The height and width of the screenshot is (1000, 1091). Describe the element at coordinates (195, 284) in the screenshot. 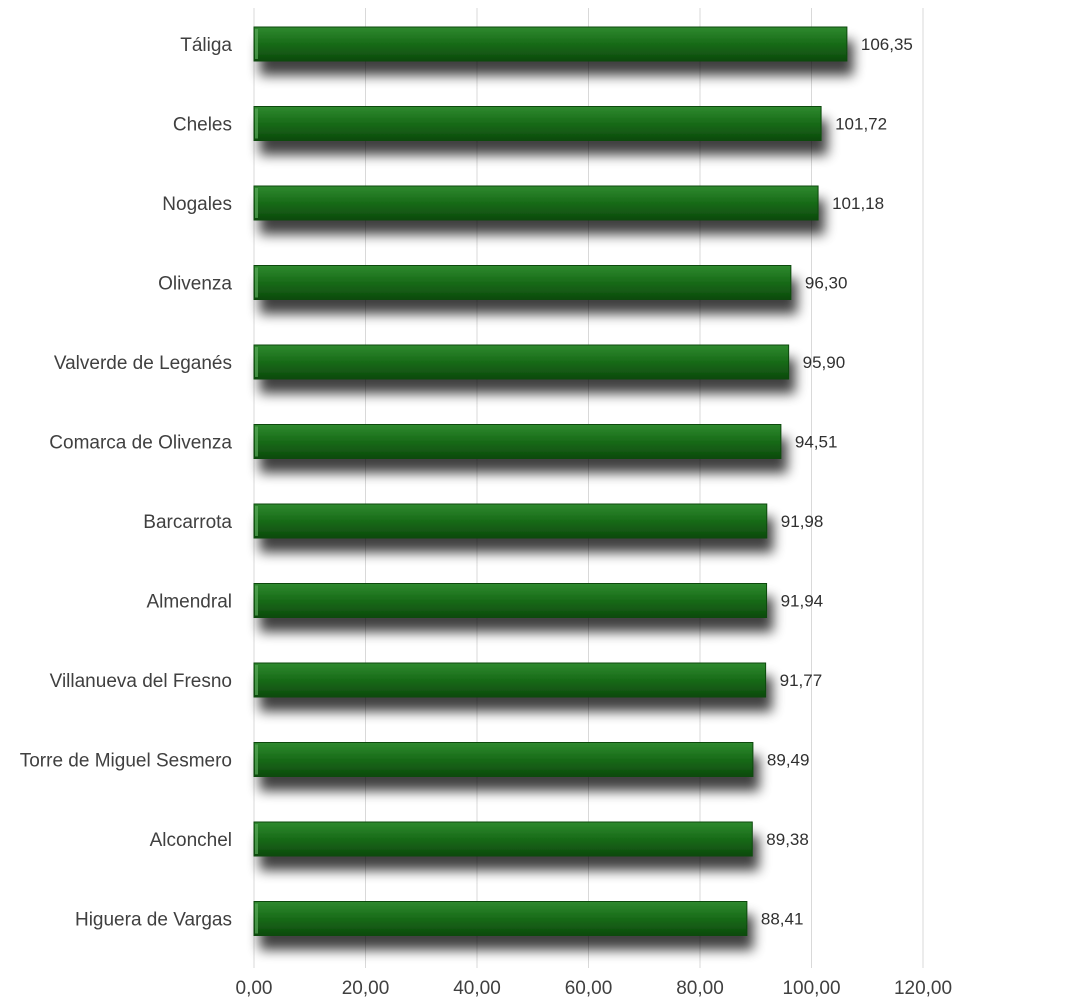

I see `category-label: Olivenza` at that location.